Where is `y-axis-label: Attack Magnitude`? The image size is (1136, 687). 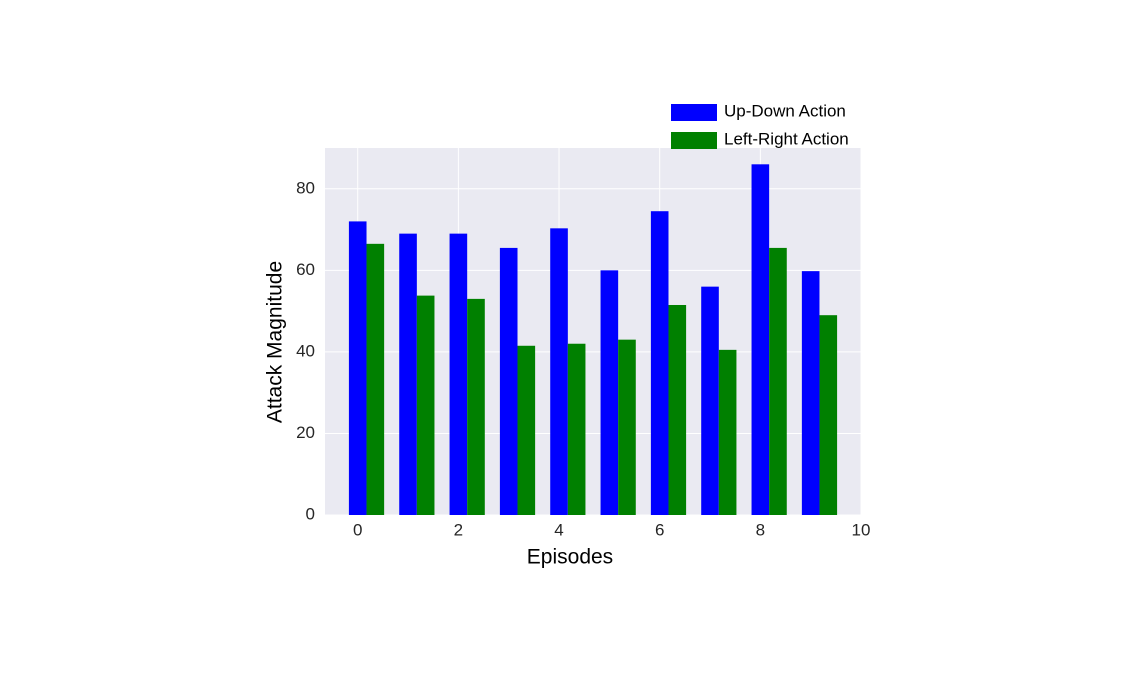
y-axis-label: Attack Magnitude is located at coordinates (275, 342).